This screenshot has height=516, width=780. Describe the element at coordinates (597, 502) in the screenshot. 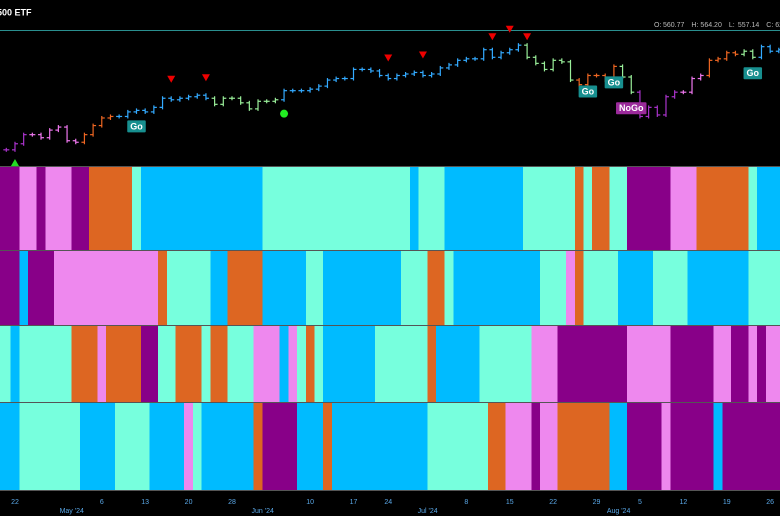

I see `x-tick-label: 29` at that location.